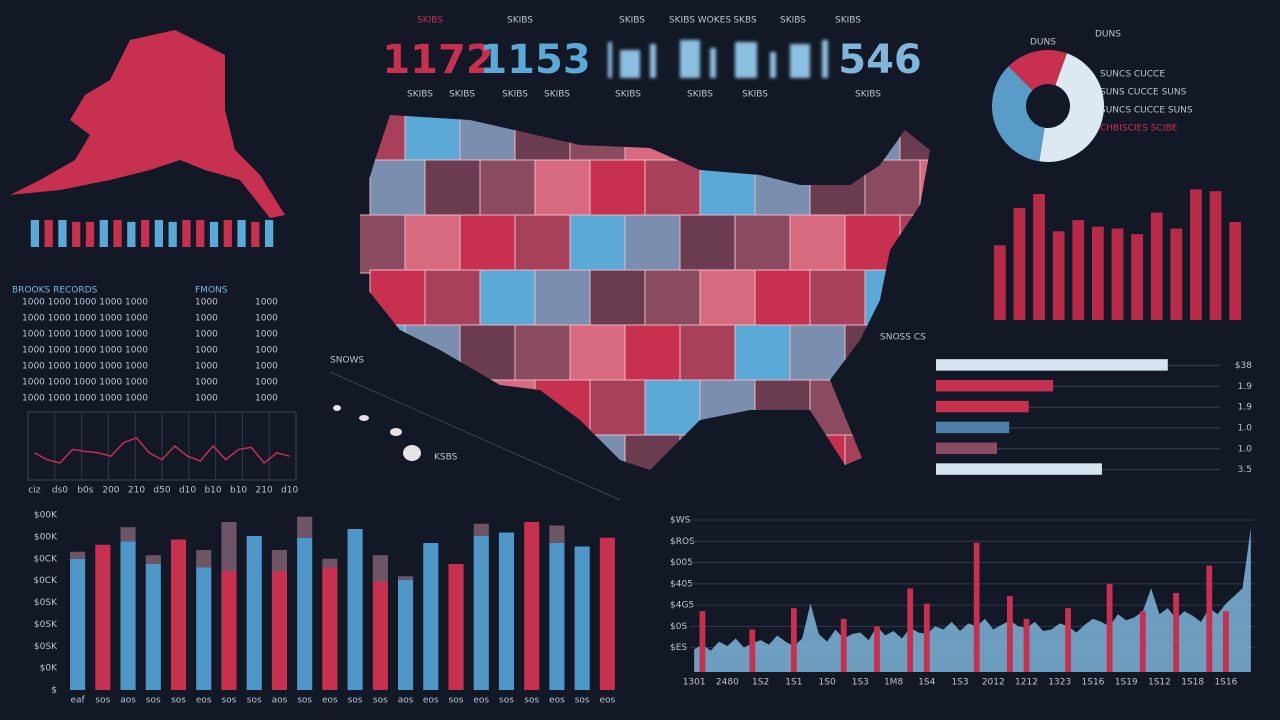 This screenshot has height=720, width=1280. Describe the element at coordinates (161, 491) in the screenshot. I see `x-tick-label: d50` at that location.